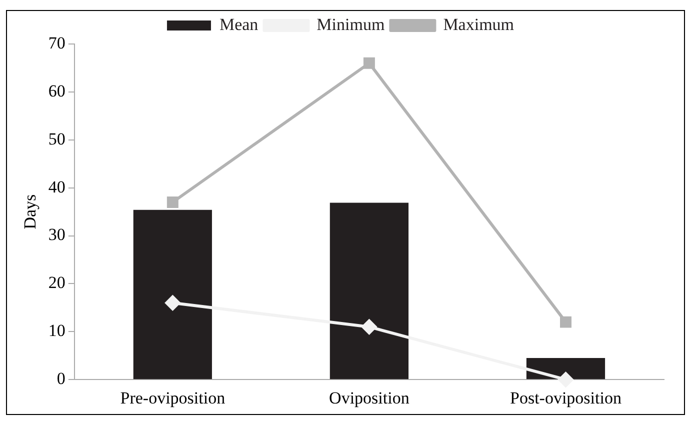  I want to click on y-tick-label: 70, so click(57, 42).